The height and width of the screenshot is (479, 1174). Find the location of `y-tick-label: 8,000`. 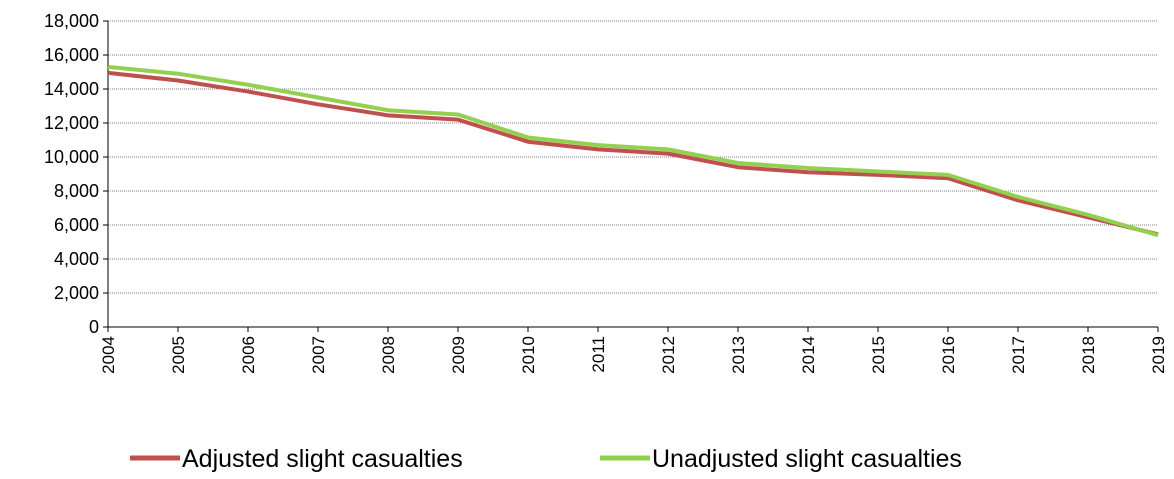

y-tick-label: 8,000 is located at coordinates (76, 191).